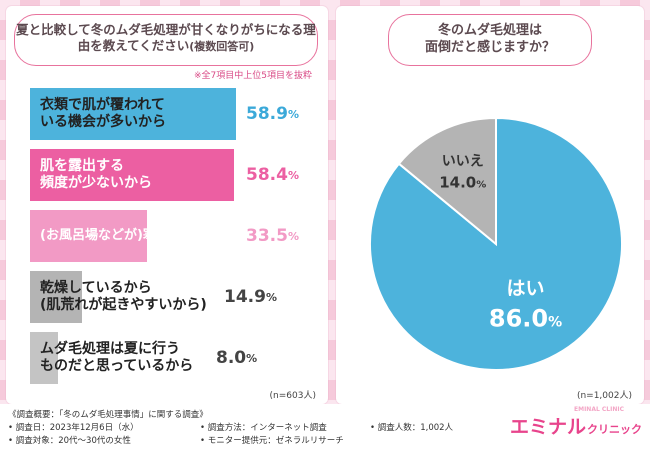 Image resolution: width=650 pixels, height=450 pixels. Describe the element at coordinates (263, 428) in the screenshot. I see `footer-method: • 調査方法：インターネット調査` at that location.